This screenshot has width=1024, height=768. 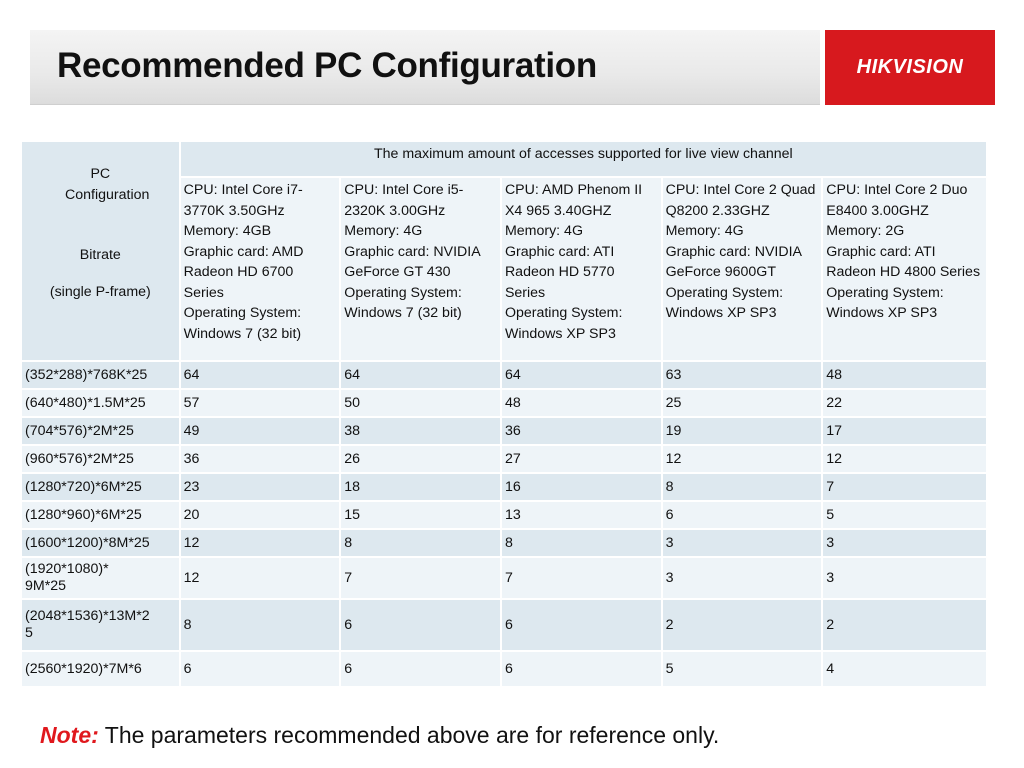 I want to click on row-label: (2560*1920)*7M*6, so click(x=100, y=669).